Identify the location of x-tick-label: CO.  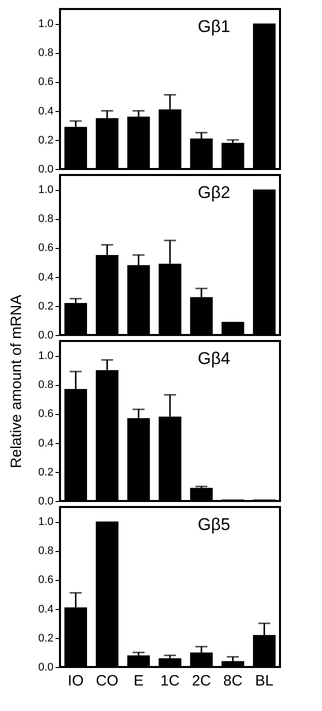
(107, 681).